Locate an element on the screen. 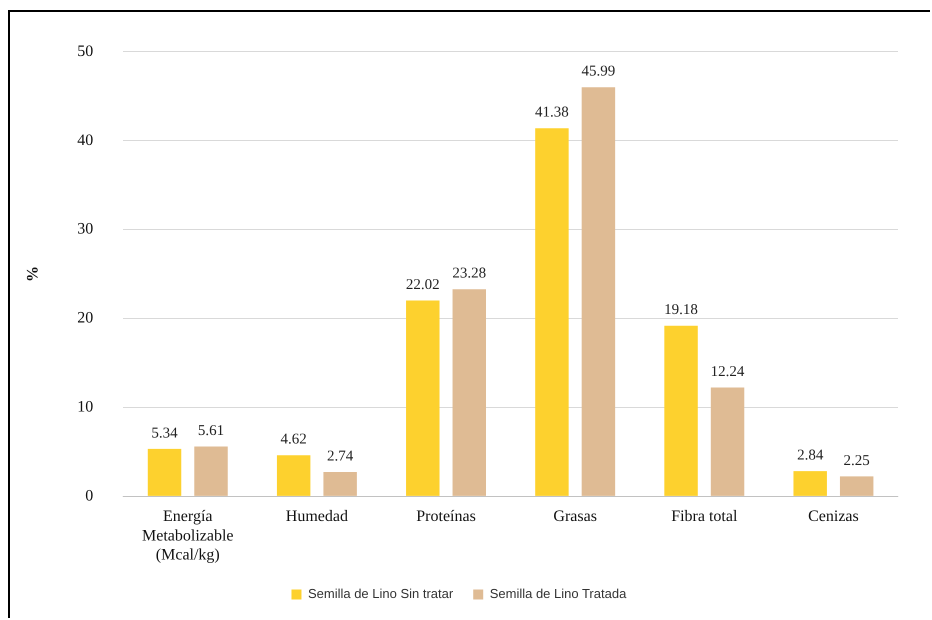  legend-label: Semilla de Lino Sin tratar is located at coordinates (381, 594).